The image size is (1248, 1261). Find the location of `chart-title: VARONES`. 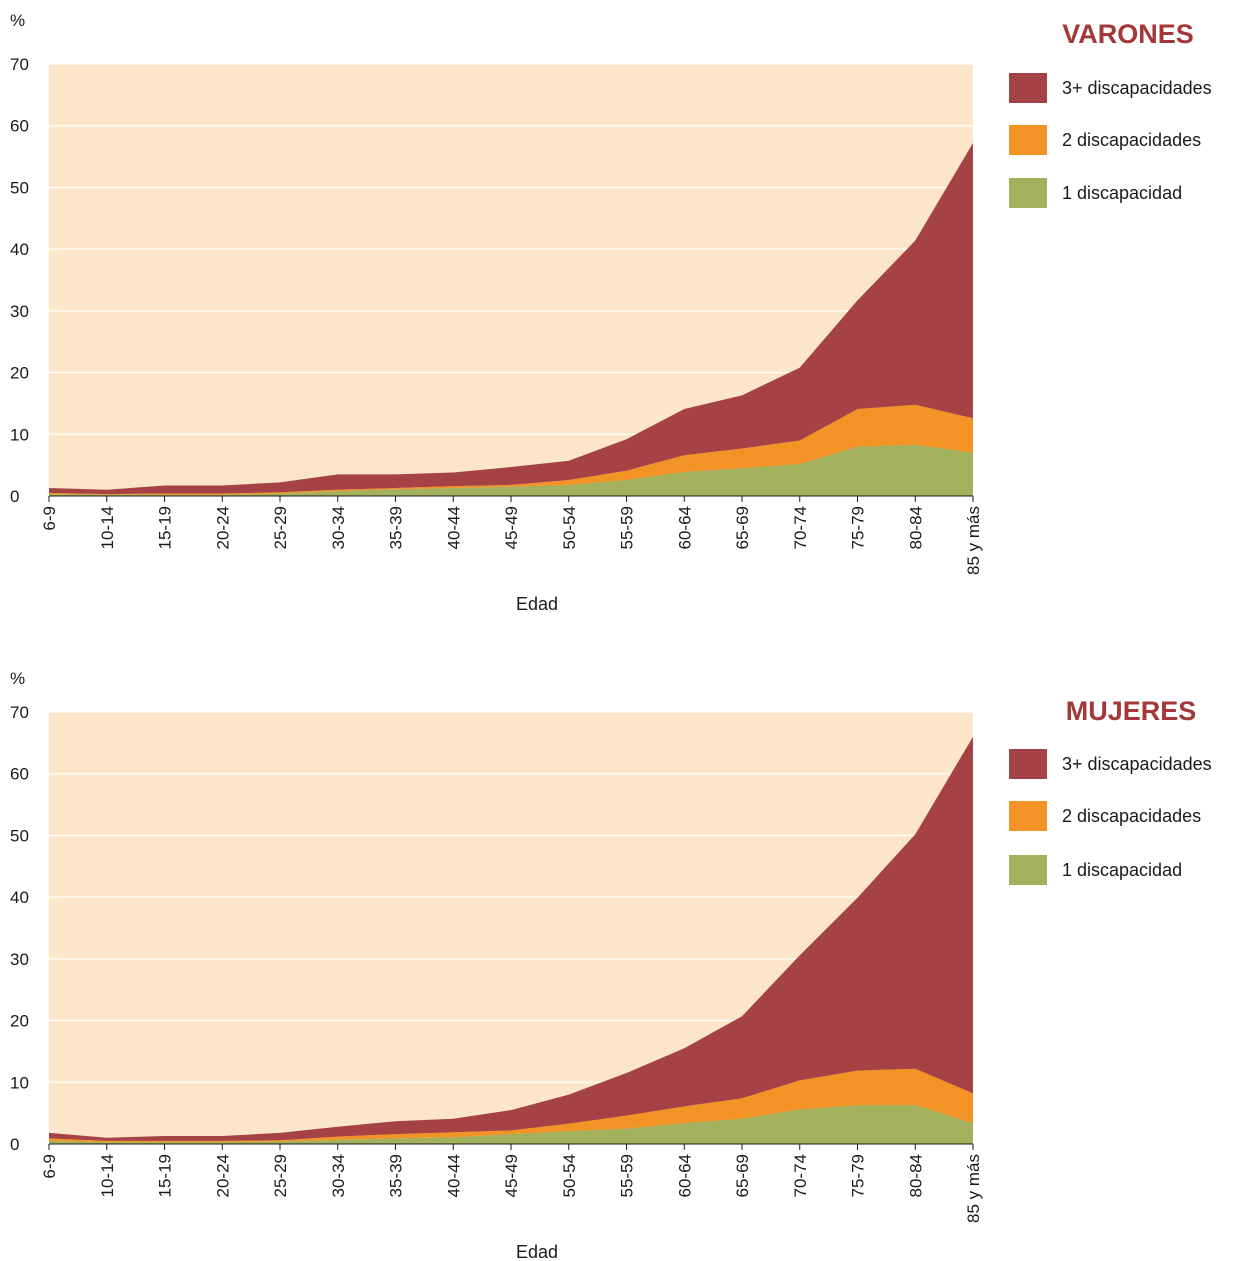

chart-title: VARONES is located at coordinates (1128, 34).